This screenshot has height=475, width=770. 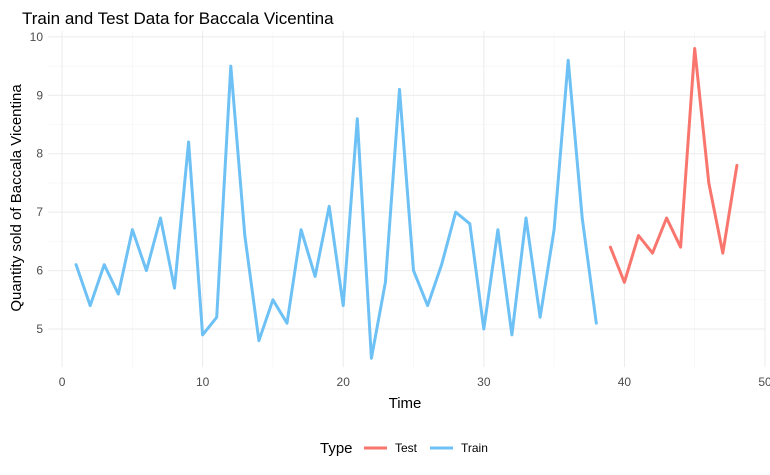 I want to click on legend-title: Type, so click(x=336, y=448).